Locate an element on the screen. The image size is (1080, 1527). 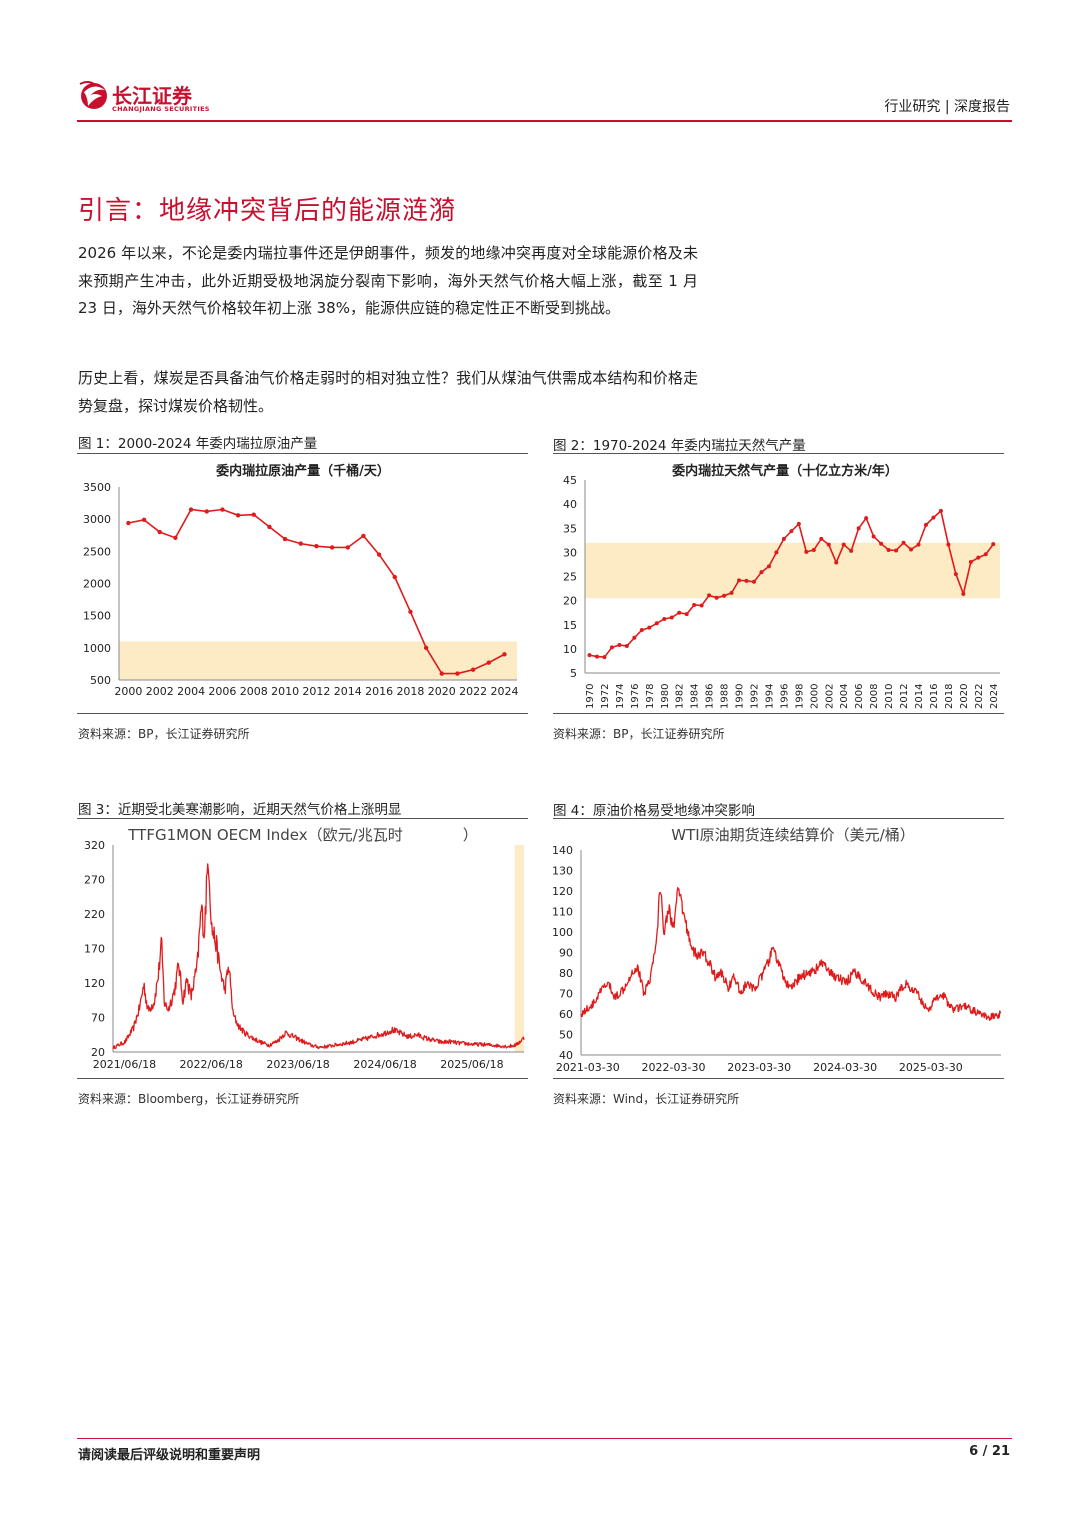
chart-2-x-tick: 1996 is located at coordinates (784, 696).